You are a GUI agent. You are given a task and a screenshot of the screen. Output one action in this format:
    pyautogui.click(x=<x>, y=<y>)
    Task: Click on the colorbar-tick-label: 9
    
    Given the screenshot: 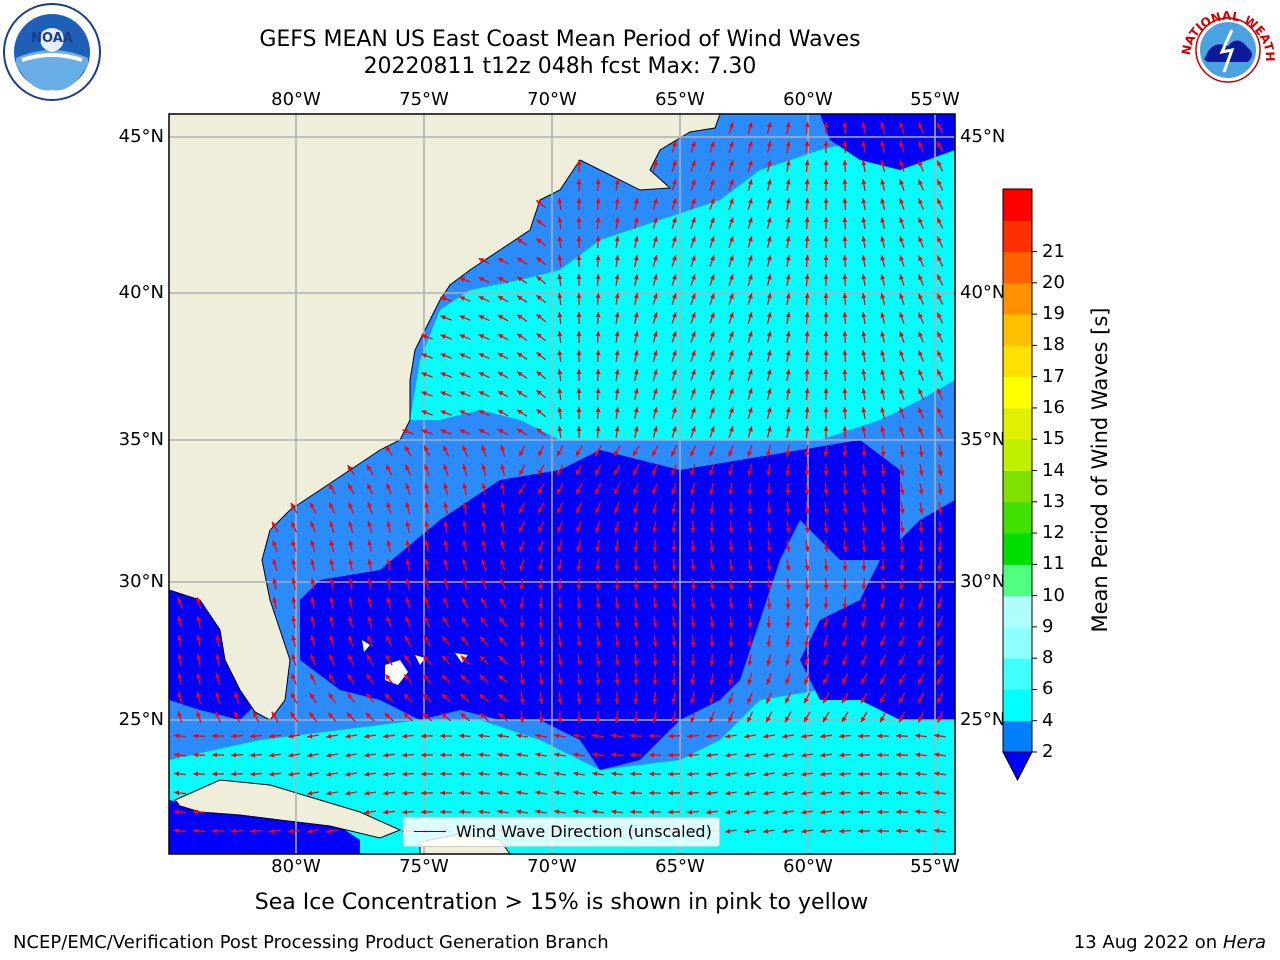 What is the action you would take?
    pyautogui.click(x=1048, y=626)
    